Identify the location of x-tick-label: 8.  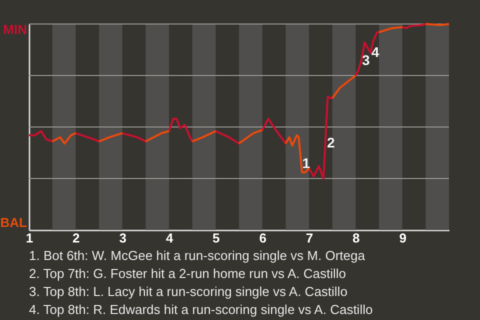
(356, 238).